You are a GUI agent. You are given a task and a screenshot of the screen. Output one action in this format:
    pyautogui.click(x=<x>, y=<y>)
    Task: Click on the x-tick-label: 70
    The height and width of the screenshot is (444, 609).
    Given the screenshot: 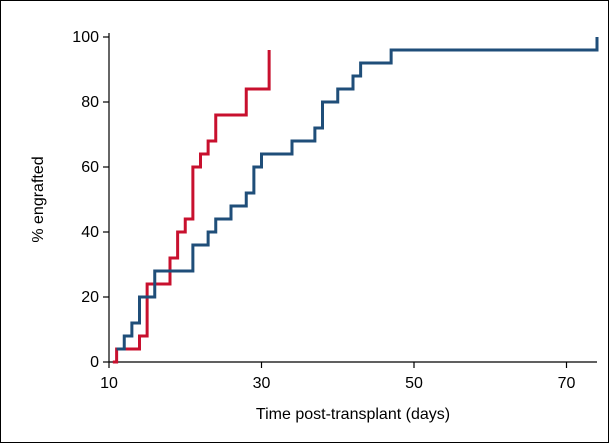 What is the action you would take?
    pyautogui.click(x=567, y=383)
    